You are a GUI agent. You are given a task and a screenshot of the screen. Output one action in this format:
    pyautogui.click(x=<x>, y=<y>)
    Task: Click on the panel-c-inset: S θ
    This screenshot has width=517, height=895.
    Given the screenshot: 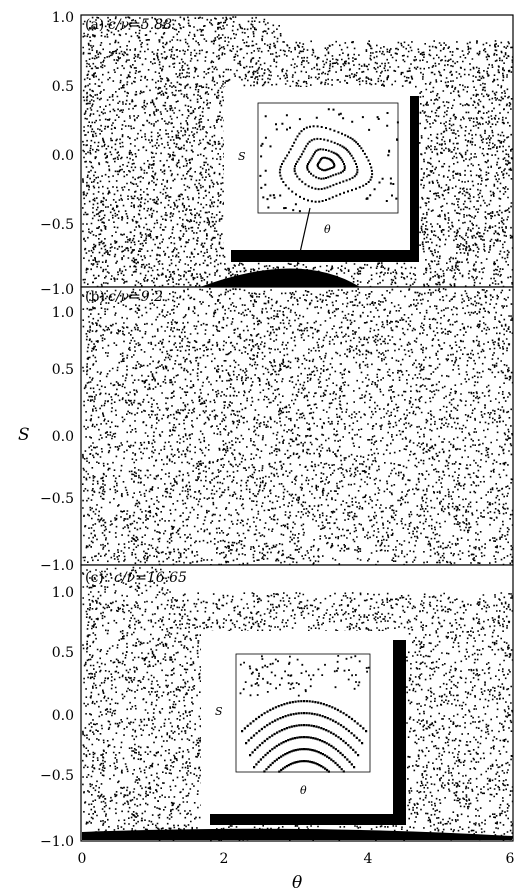 What is the action you would take?
    pyautogui.click(x=303, y=728)
    